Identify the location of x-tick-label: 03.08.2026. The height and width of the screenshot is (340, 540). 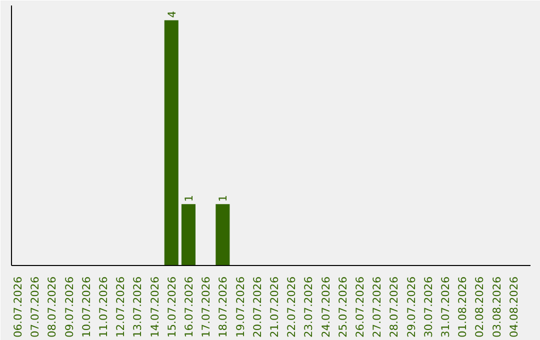
(497, 307).